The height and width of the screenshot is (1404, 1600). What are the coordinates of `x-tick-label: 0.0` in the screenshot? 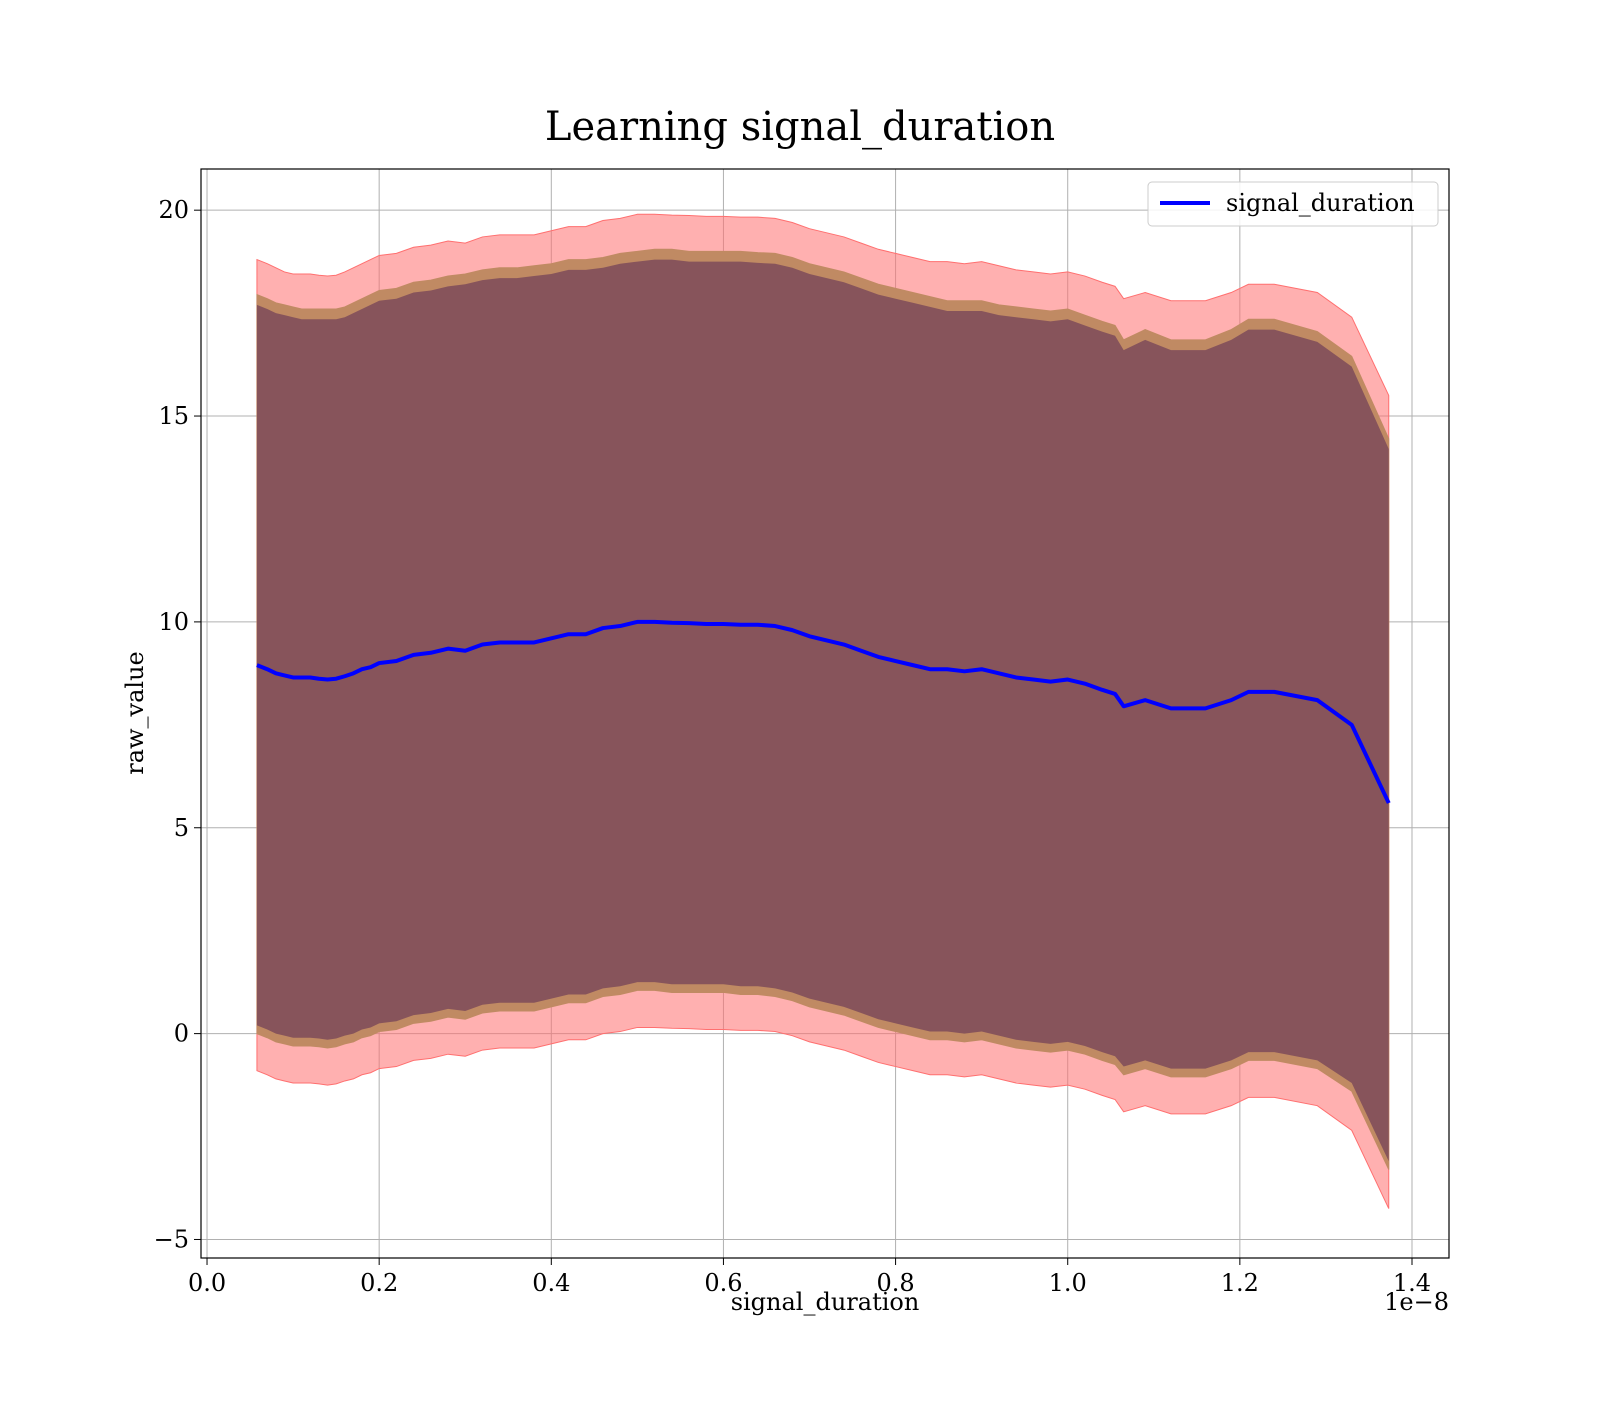 It's located at (207, 1283).